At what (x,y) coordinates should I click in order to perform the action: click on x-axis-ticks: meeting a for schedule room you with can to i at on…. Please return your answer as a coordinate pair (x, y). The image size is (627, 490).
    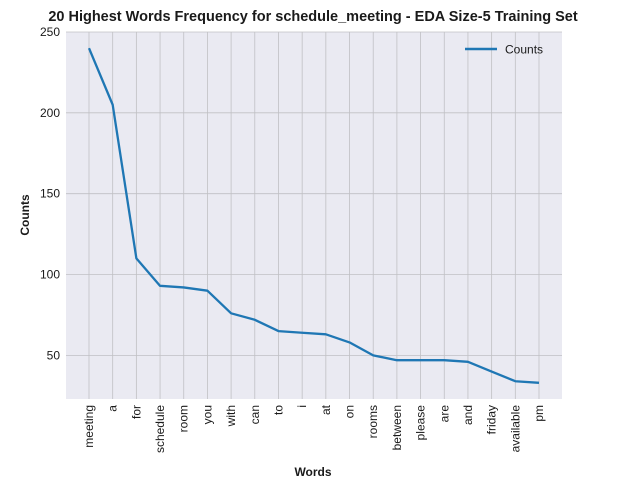
    Looking at the image, I should click on (314, 428).